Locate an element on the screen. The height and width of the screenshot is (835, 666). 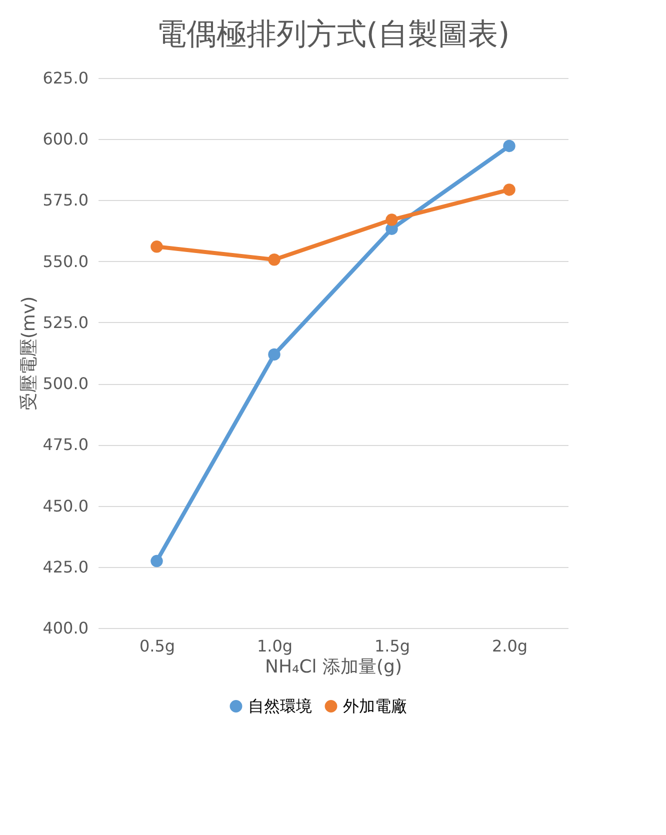
y-tick-label: 450.0 is located at coordinates (65, 506).